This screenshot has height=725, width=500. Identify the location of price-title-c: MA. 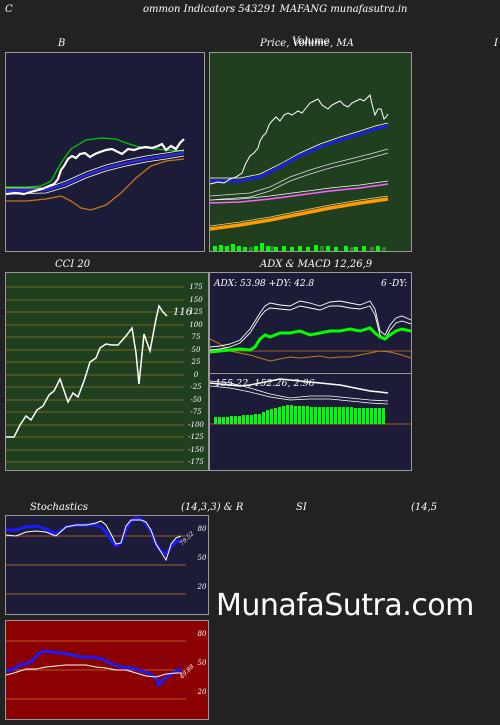
(345, 43).